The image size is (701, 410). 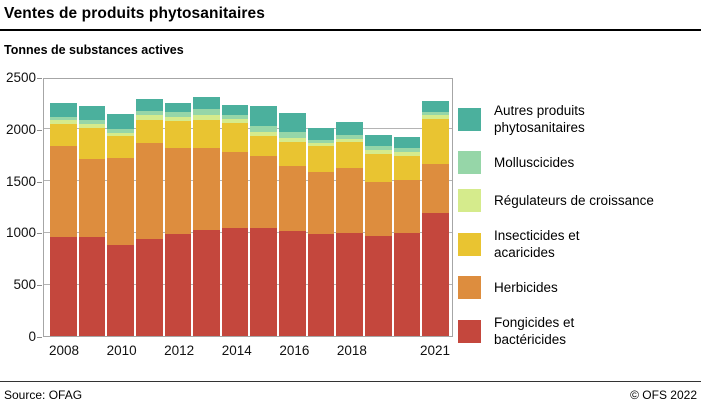 I want to click on bar-2019, so click(x=378, y=207).